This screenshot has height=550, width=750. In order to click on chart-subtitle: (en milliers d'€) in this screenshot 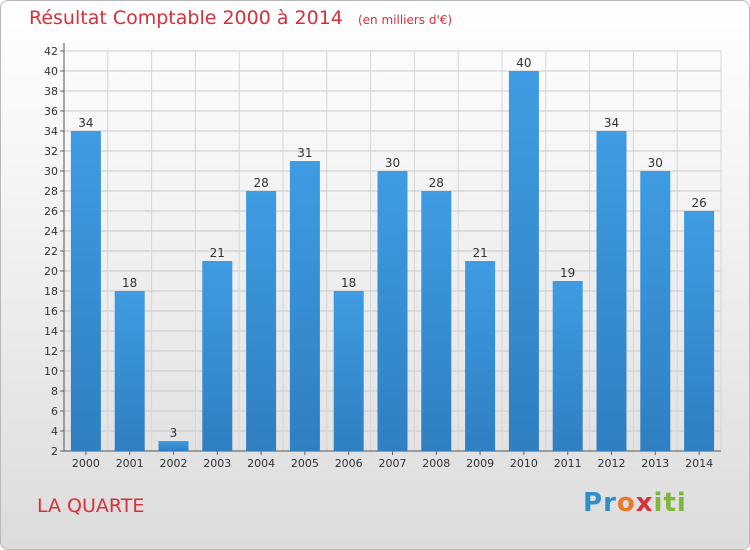, I will do `click(405, 20)`.